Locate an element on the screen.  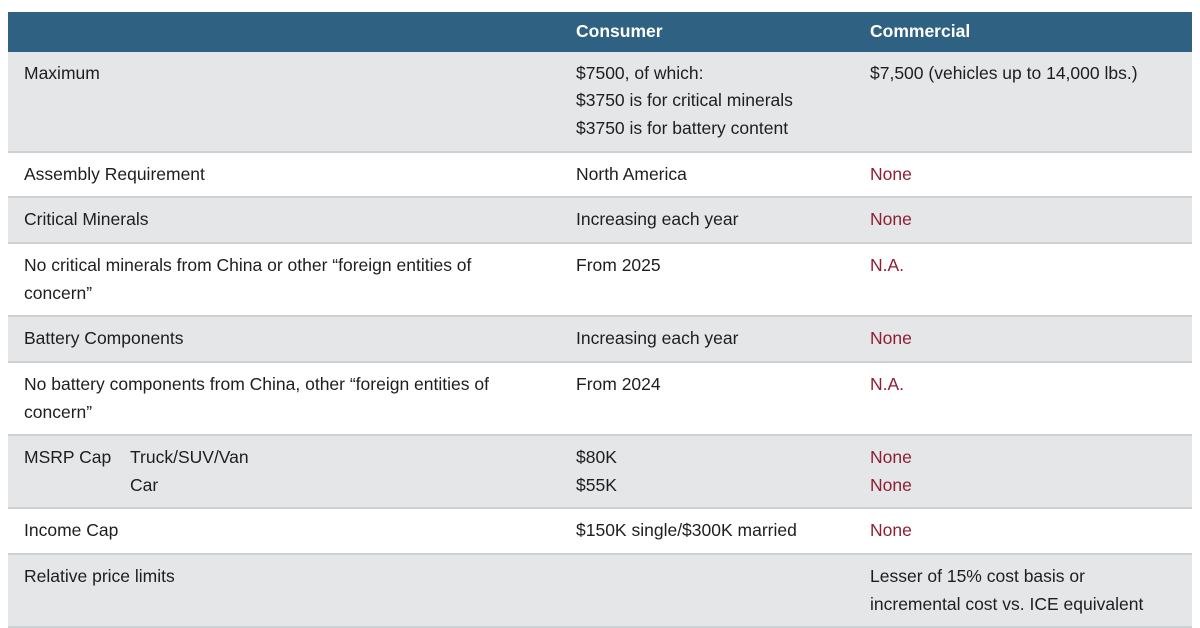
header-cell-commercial: Commercial is located at coordinates (1023, 32).